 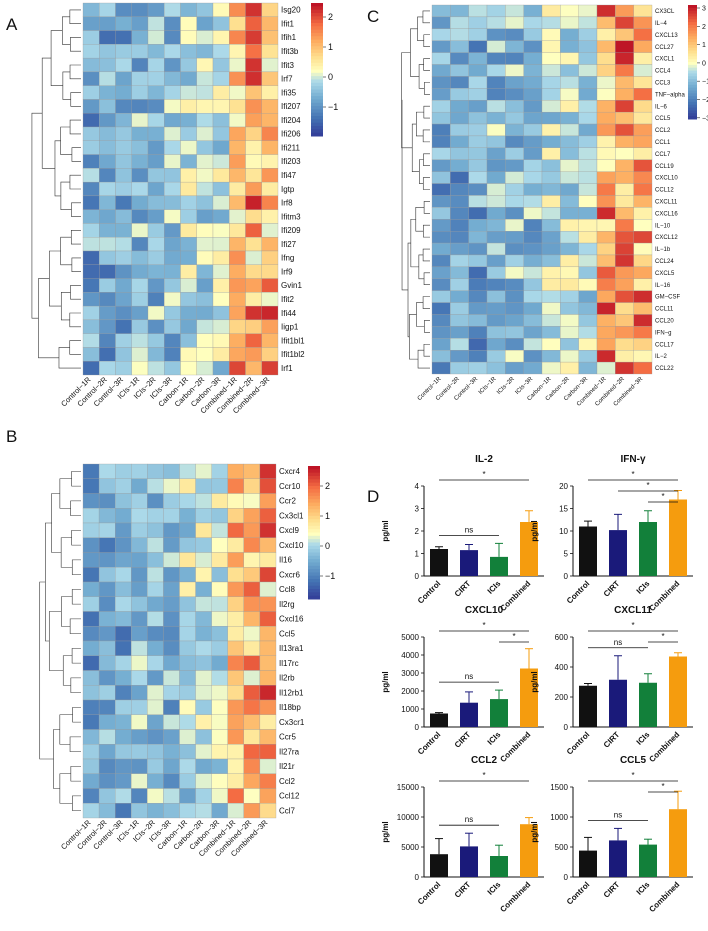 I want to click on heatmap-row-label: Isg20, so click(x=291, y=10).